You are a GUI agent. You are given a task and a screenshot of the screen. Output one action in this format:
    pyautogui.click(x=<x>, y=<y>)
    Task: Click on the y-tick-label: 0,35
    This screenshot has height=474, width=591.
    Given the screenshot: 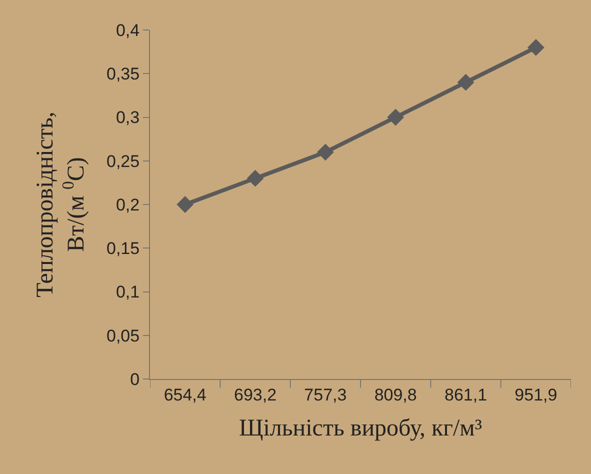 What is the action you would take?
    pyautogui.click(x=123, y=74)
    